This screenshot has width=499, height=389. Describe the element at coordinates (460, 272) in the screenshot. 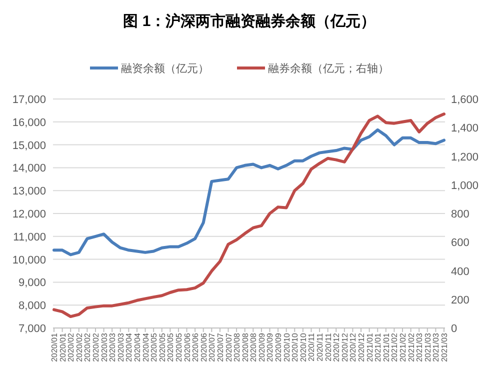

I see `y2-tick-label: 400` at that location.